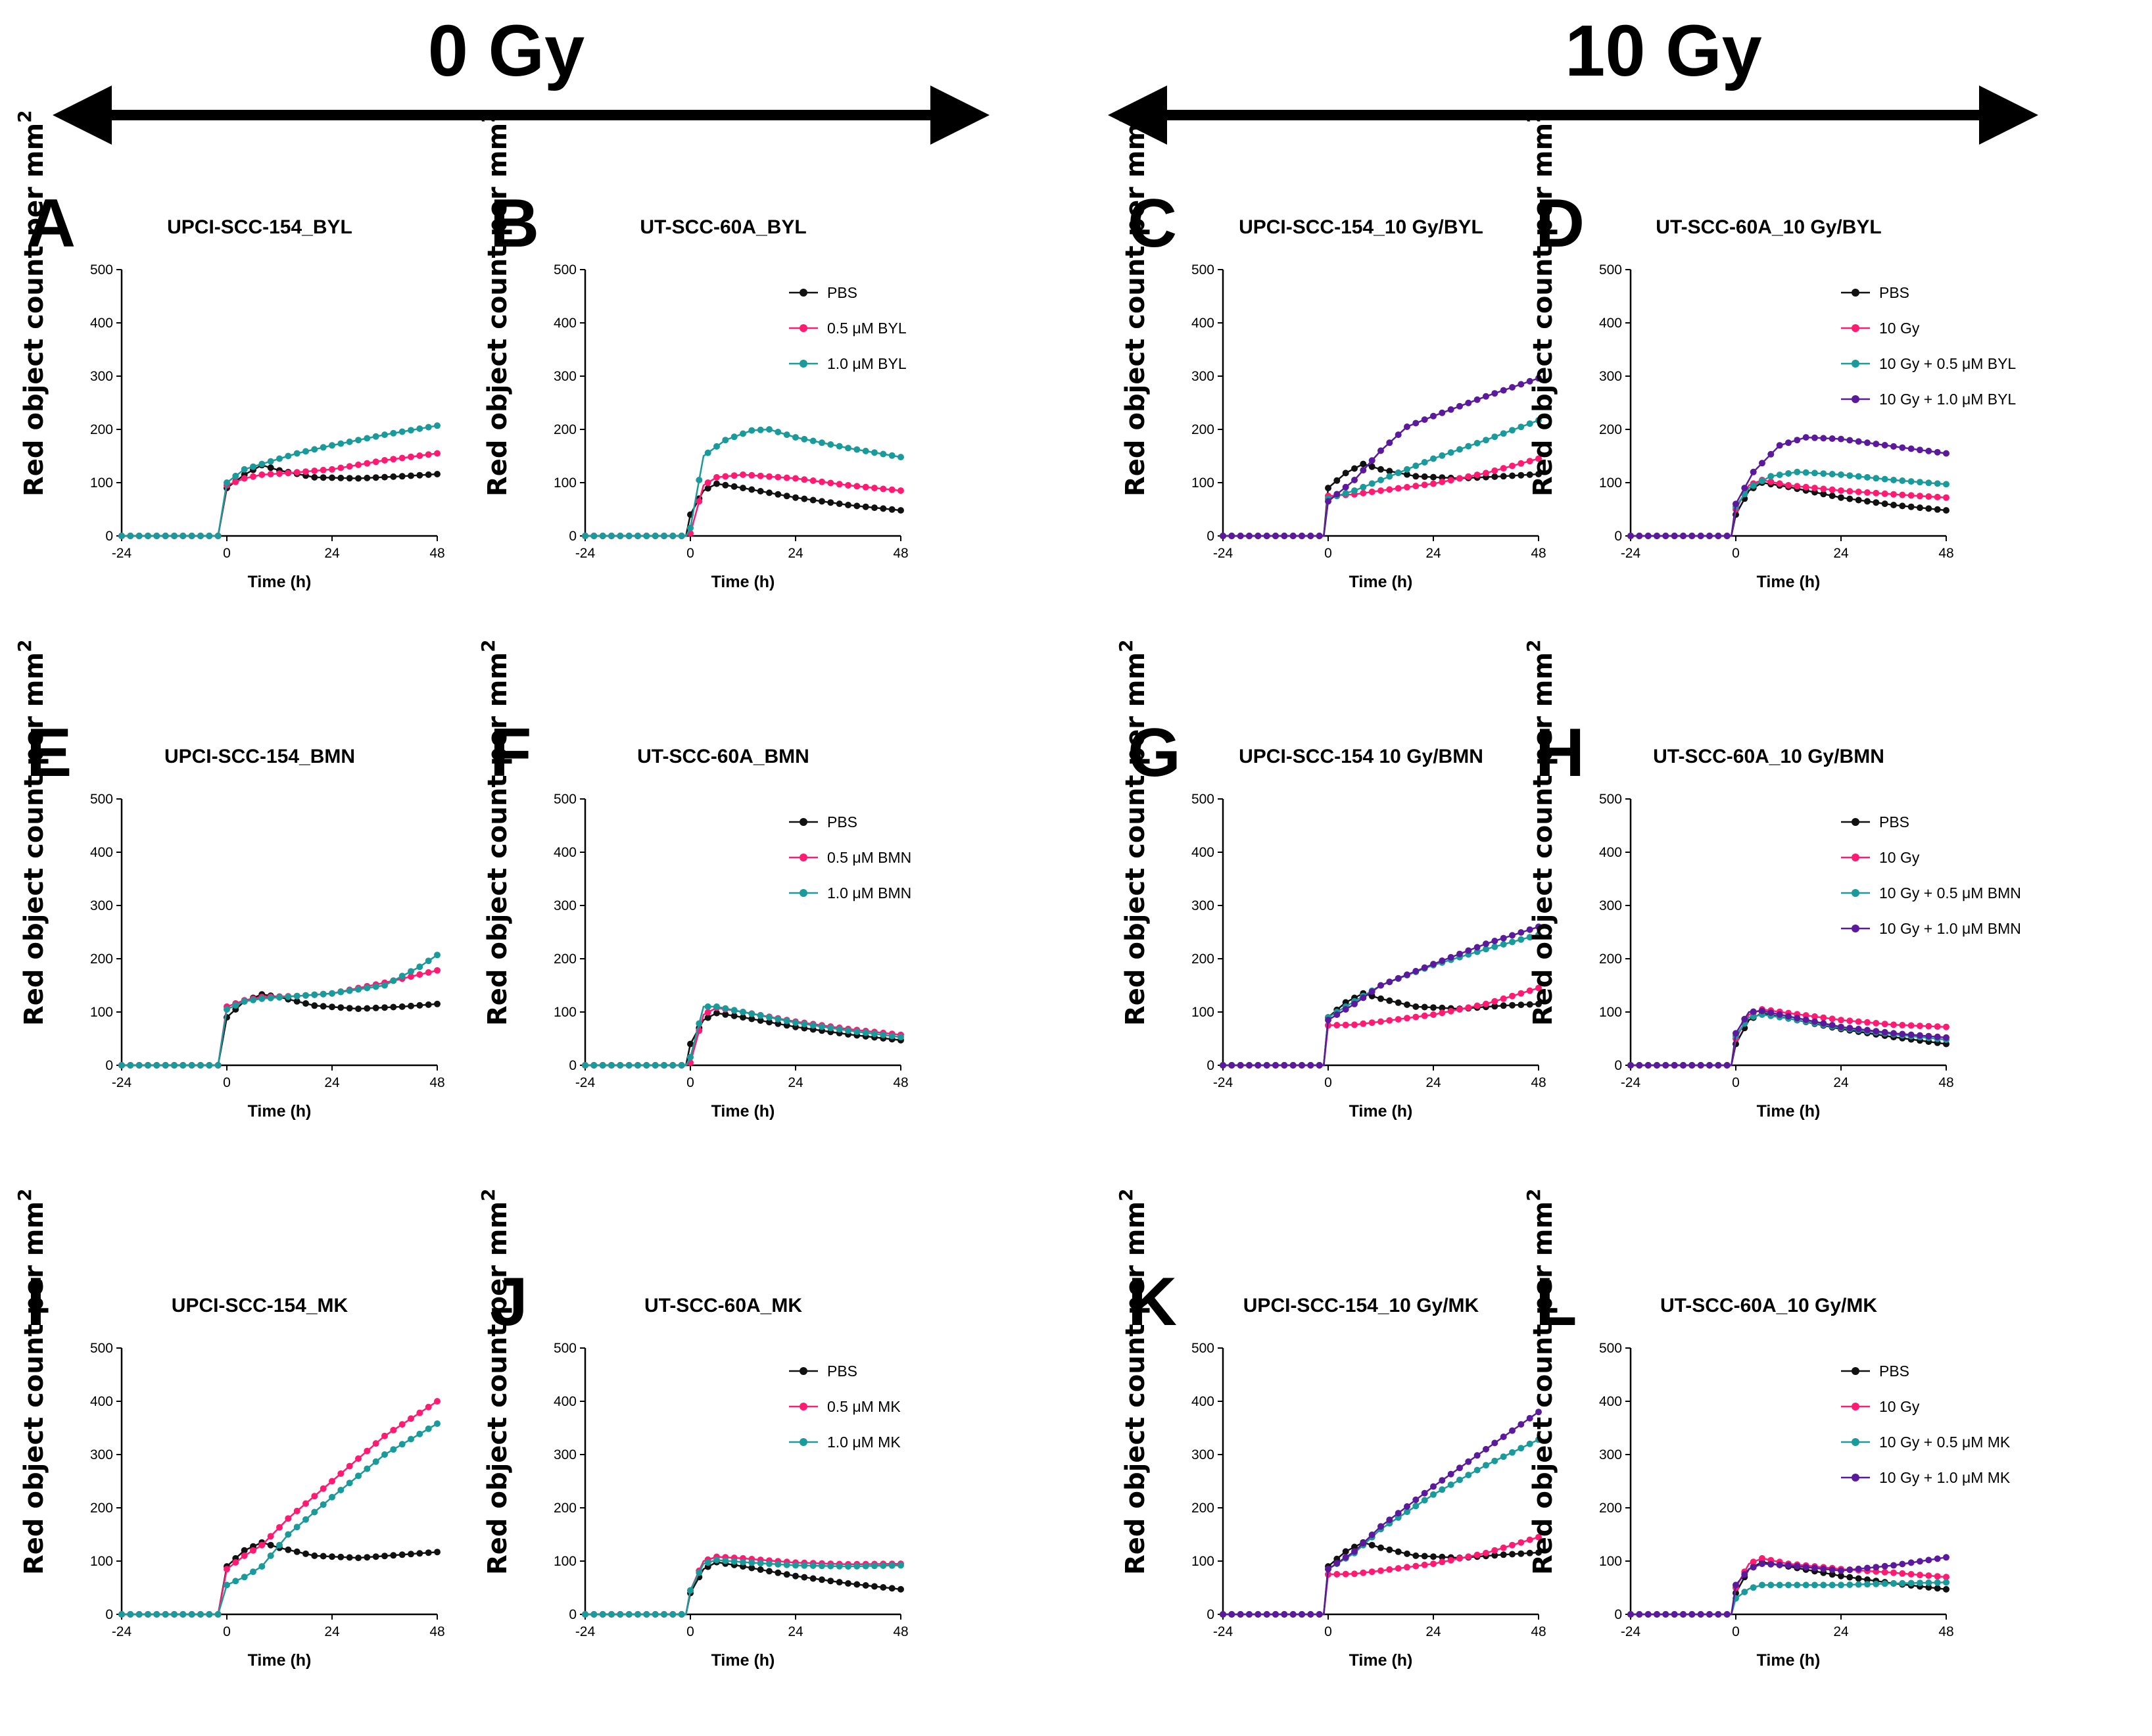 Image resolution: width=2152 pixels, height=1736 pixels. What do you see at coordinates (1153, 1302) in the screenshot?
I see `panel-letter-K: K` at bounding box center [1153, 1302].